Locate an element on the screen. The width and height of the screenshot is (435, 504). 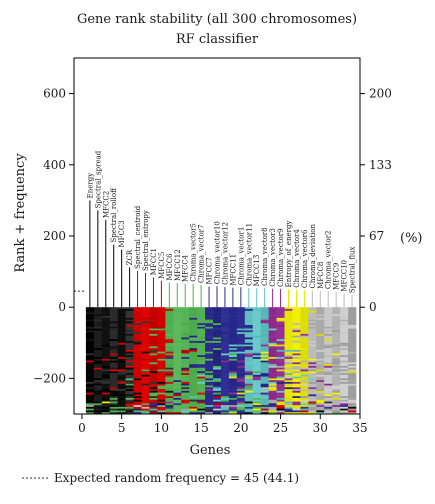
x-tick-label: 30 is located at coordinates (320, 428).